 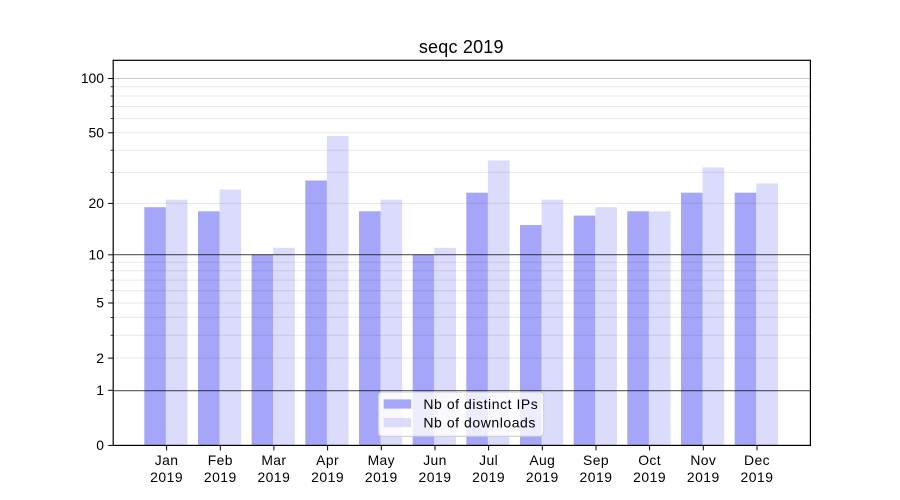 I want to click on svg-text: Nov, so click(x=703, y=460).